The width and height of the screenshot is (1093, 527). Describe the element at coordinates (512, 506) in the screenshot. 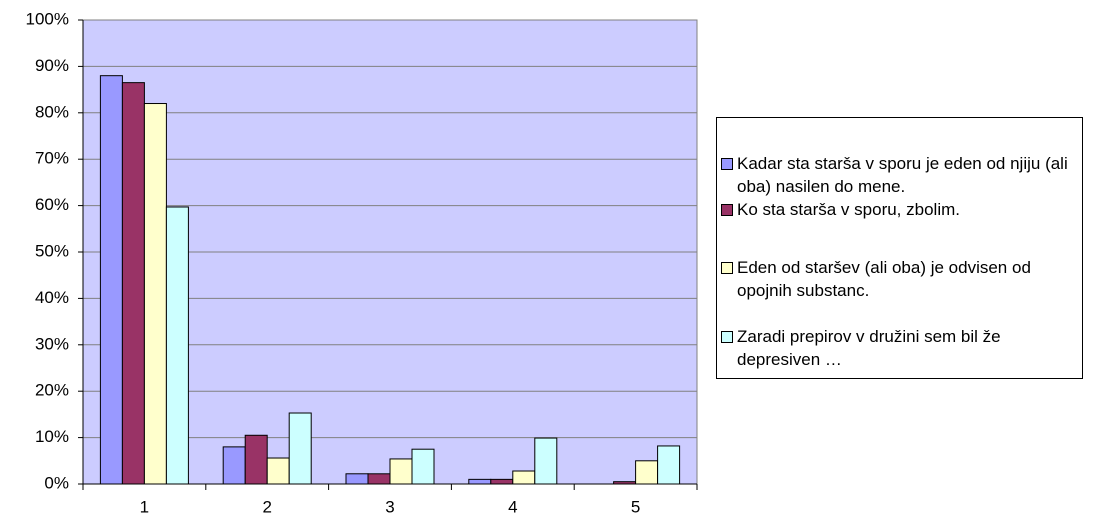

I see `x-tick-label: 4` at that location.